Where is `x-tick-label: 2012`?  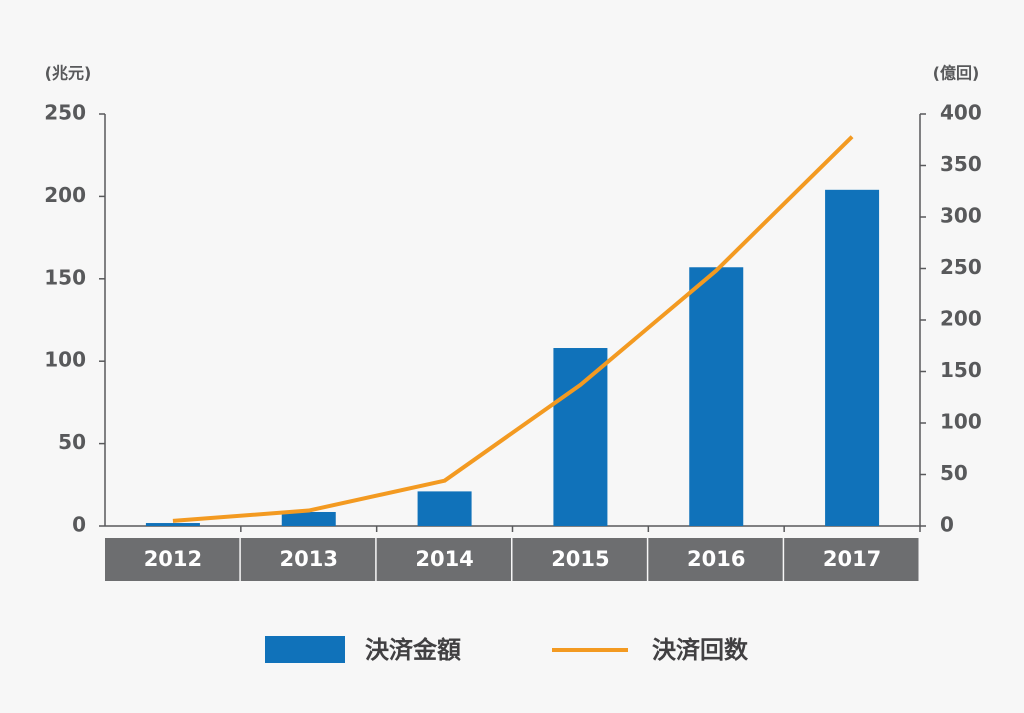
x-tick-label: 2012 is located at coordinates (173, 559).